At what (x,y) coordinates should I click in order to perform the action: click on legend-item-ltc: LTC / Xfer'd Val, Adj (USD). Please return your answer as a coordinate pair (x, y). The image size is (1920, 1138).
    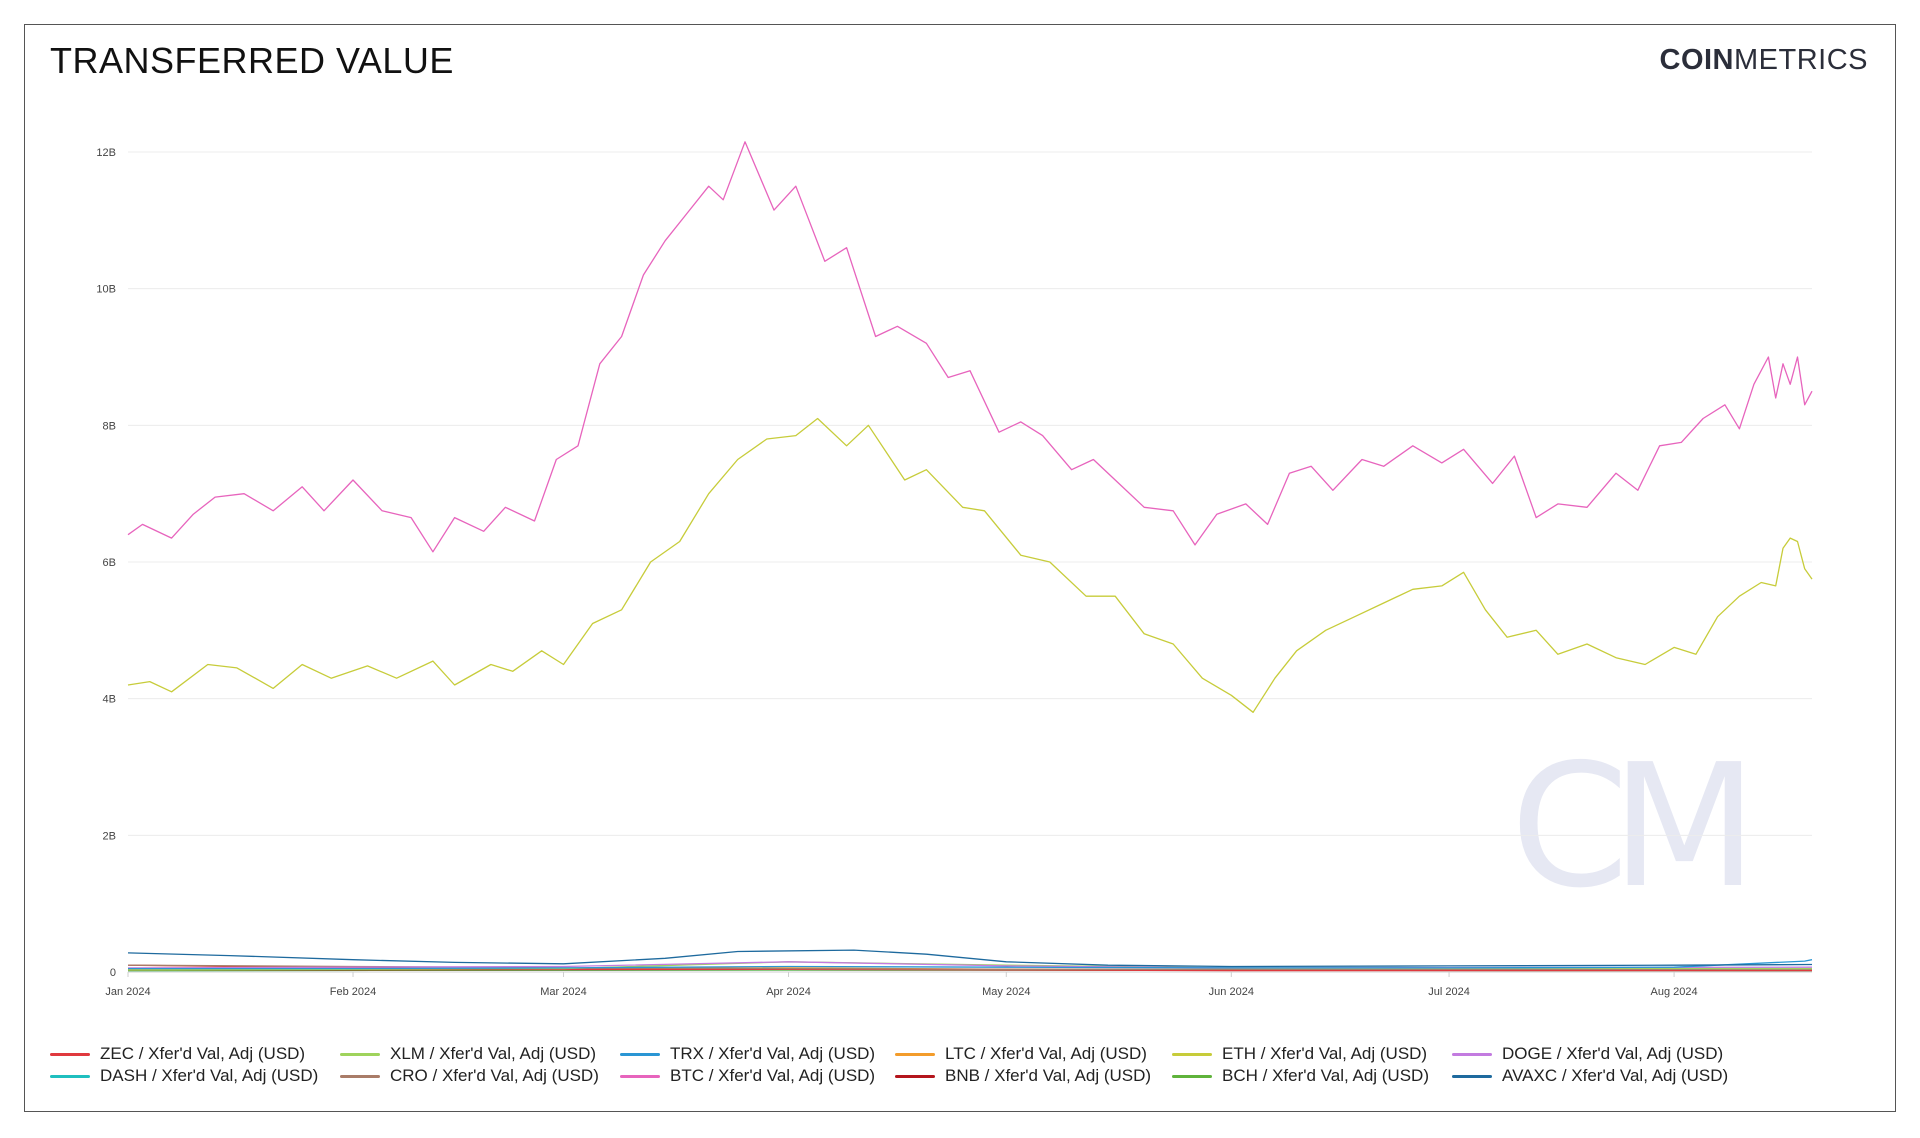
    Looking at the image, I should click on (1021, 1054).